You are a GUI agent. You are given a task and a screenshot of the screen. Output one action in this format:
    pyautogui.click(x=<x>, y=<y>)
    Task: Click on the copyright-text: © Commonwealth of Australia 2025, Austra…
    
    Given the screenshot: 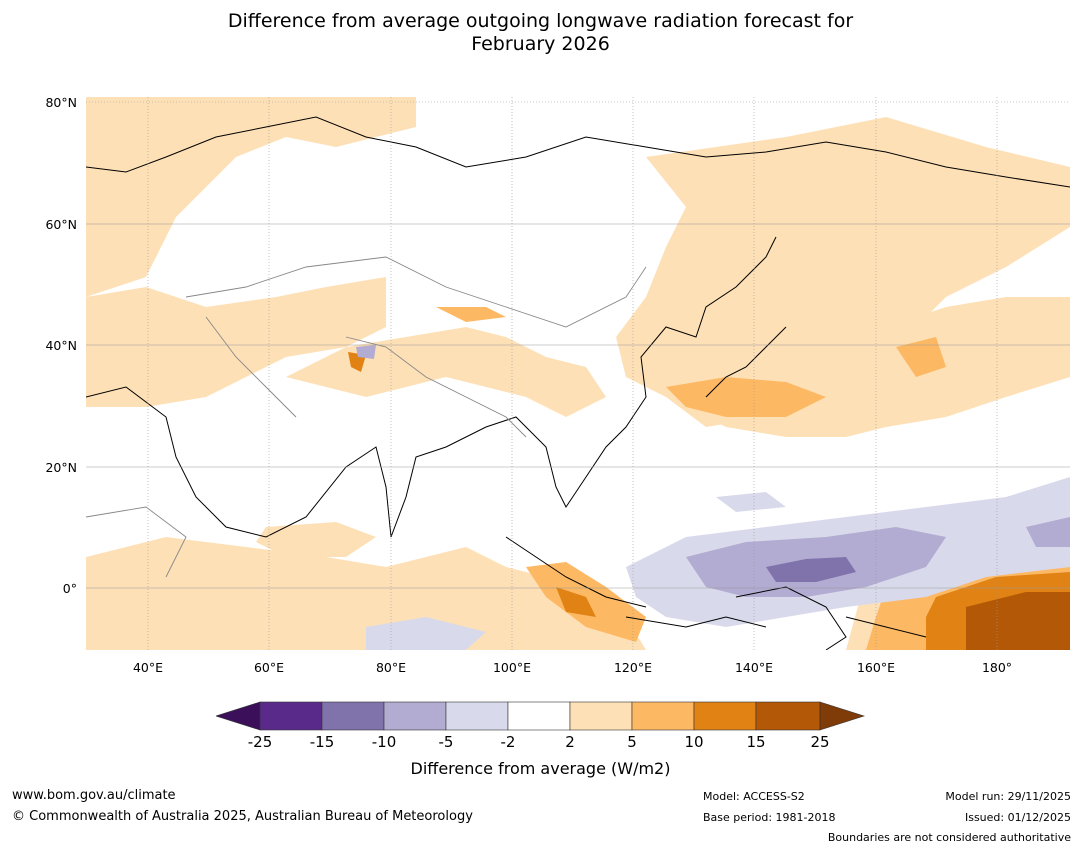 What is the action you would take?
    pyautogui.click(x=242, y=816)
    